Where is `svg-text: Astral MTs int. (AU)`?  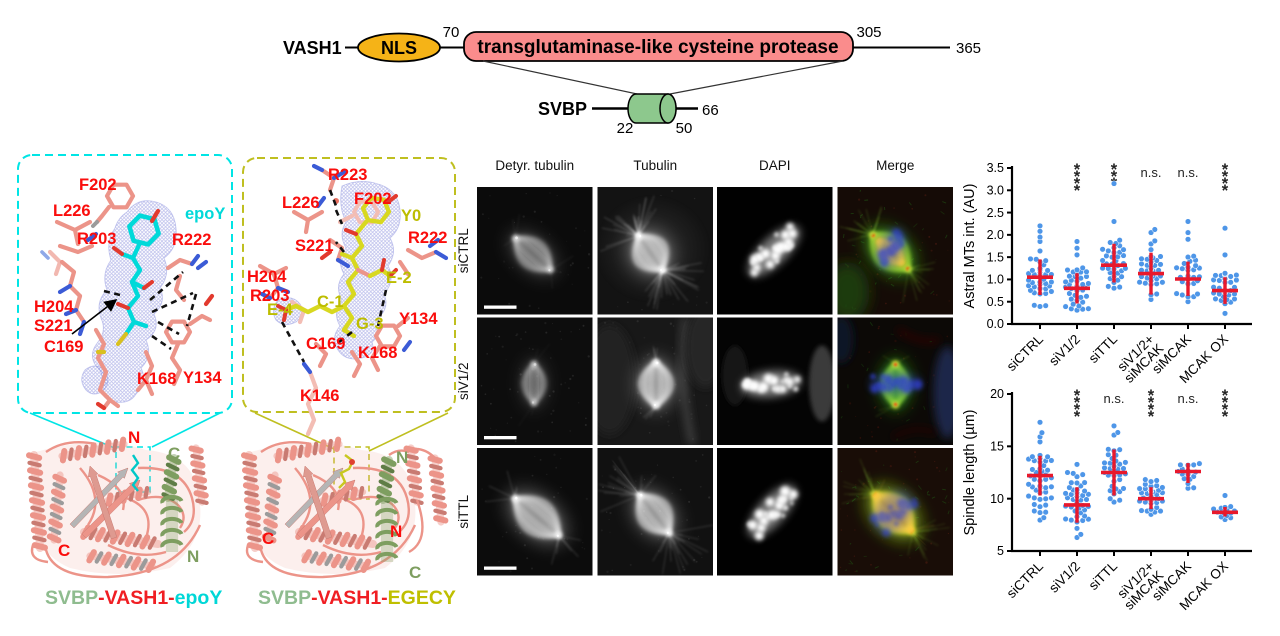
svg-text: Astral MTs int. (AU) is located at coordinates (970, 246).